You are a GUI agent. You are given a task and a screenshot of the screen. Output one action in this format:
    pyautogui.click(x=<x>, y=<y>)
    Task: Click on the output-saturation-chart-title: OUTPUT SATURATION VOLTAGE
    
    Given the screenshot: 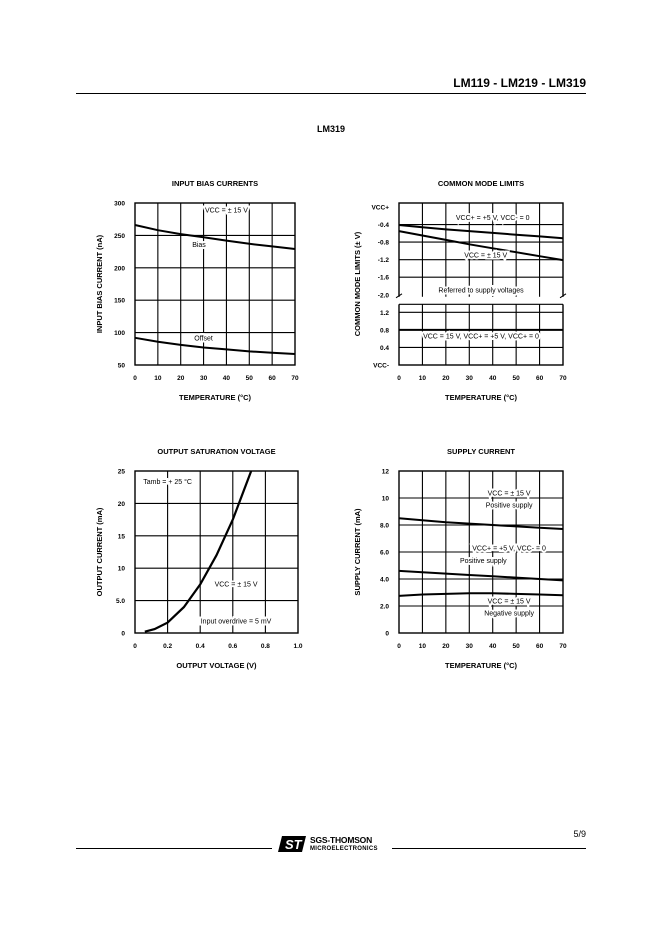 What is the action you would take?
    pyautogui.click(x=216, y=451)
    